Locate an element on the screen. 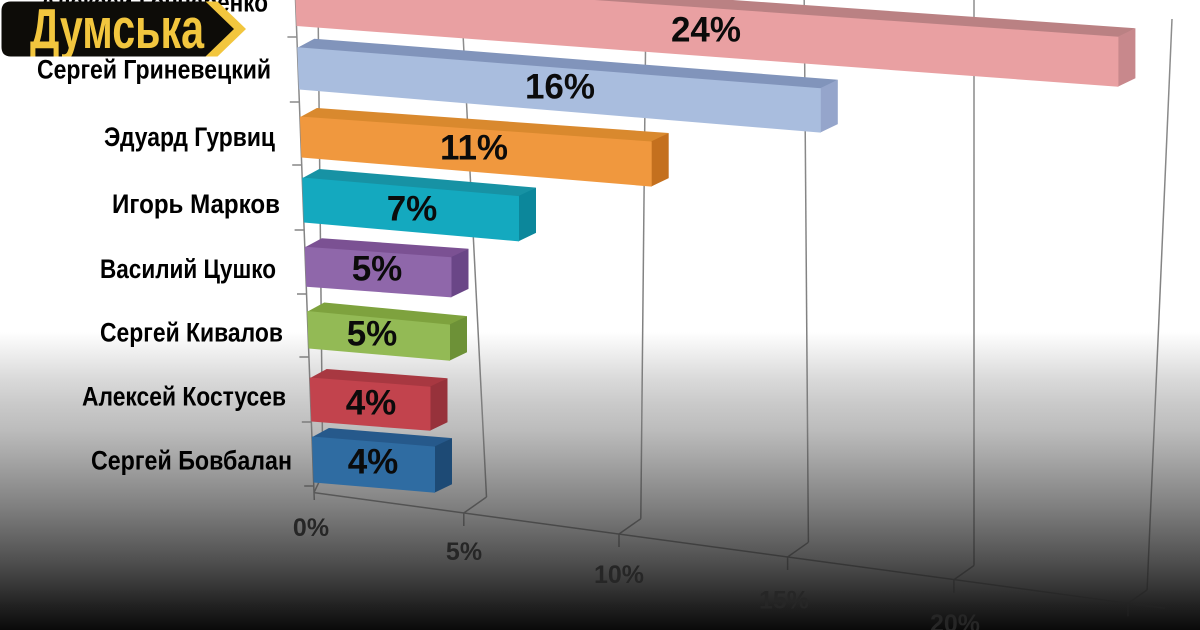 The image size is (1200, 630). svg-text: 16% is located at coordinates (560, 87).